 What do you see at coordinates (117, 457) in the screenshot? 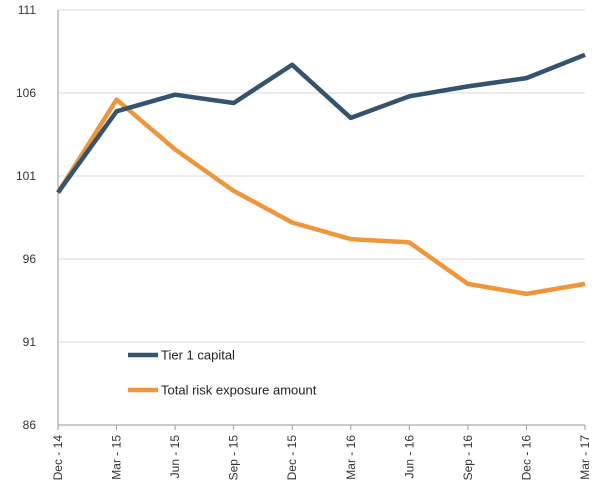
I see `x-tick-label: Mar - 15` at bounding box center [117, 457].